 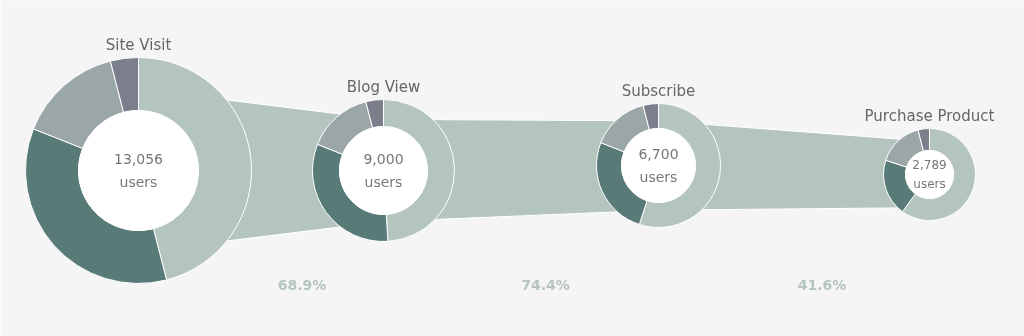 What do you see at coordinates (545, 284) in the screenshot?
I see `text: 74.4%` at bounding box center [545, 284].